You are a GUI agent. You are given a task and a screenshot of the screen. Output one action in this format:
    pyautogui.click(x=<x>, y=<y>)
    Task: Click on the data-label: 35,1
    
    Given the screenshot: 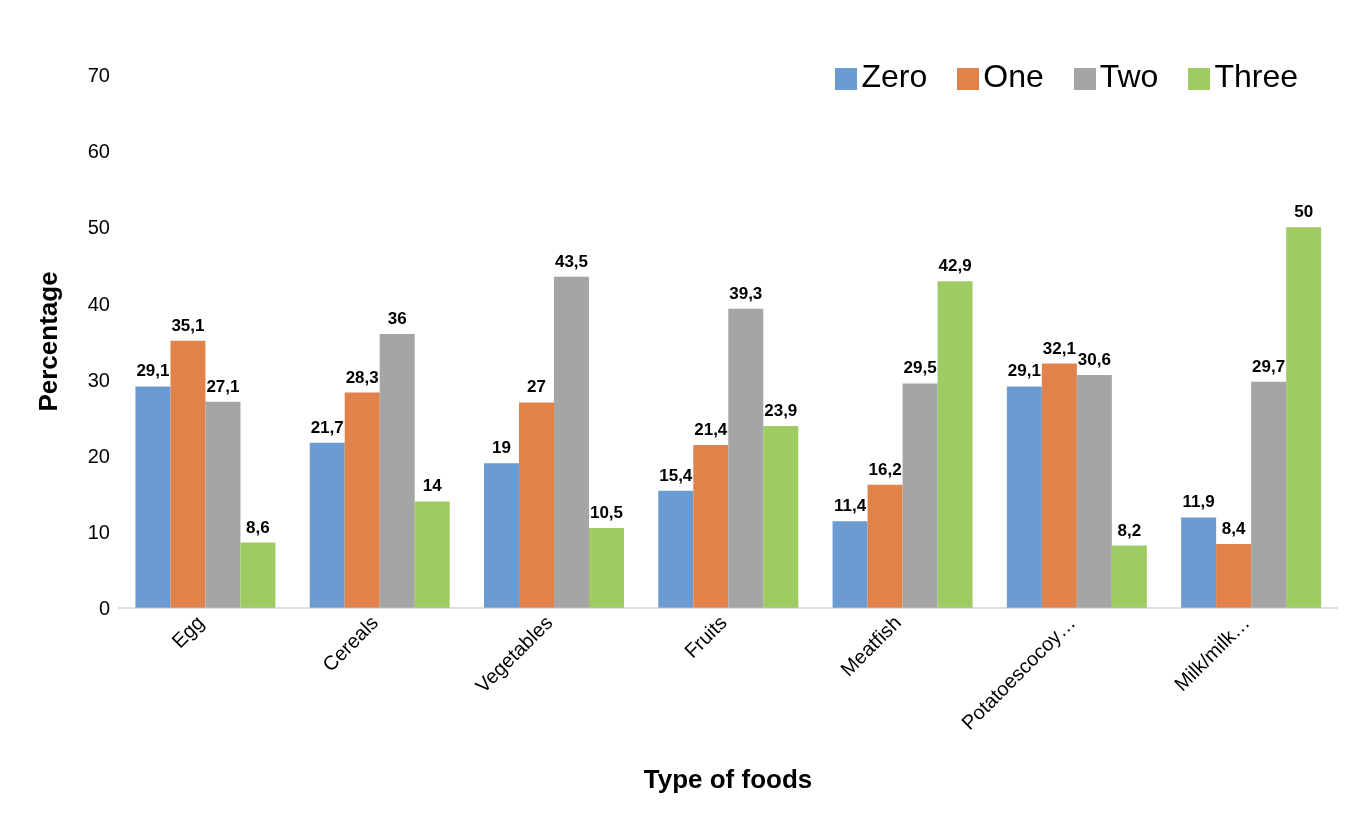 What is the action you would take?
    pyautogui.click(x=188, y=325)
    